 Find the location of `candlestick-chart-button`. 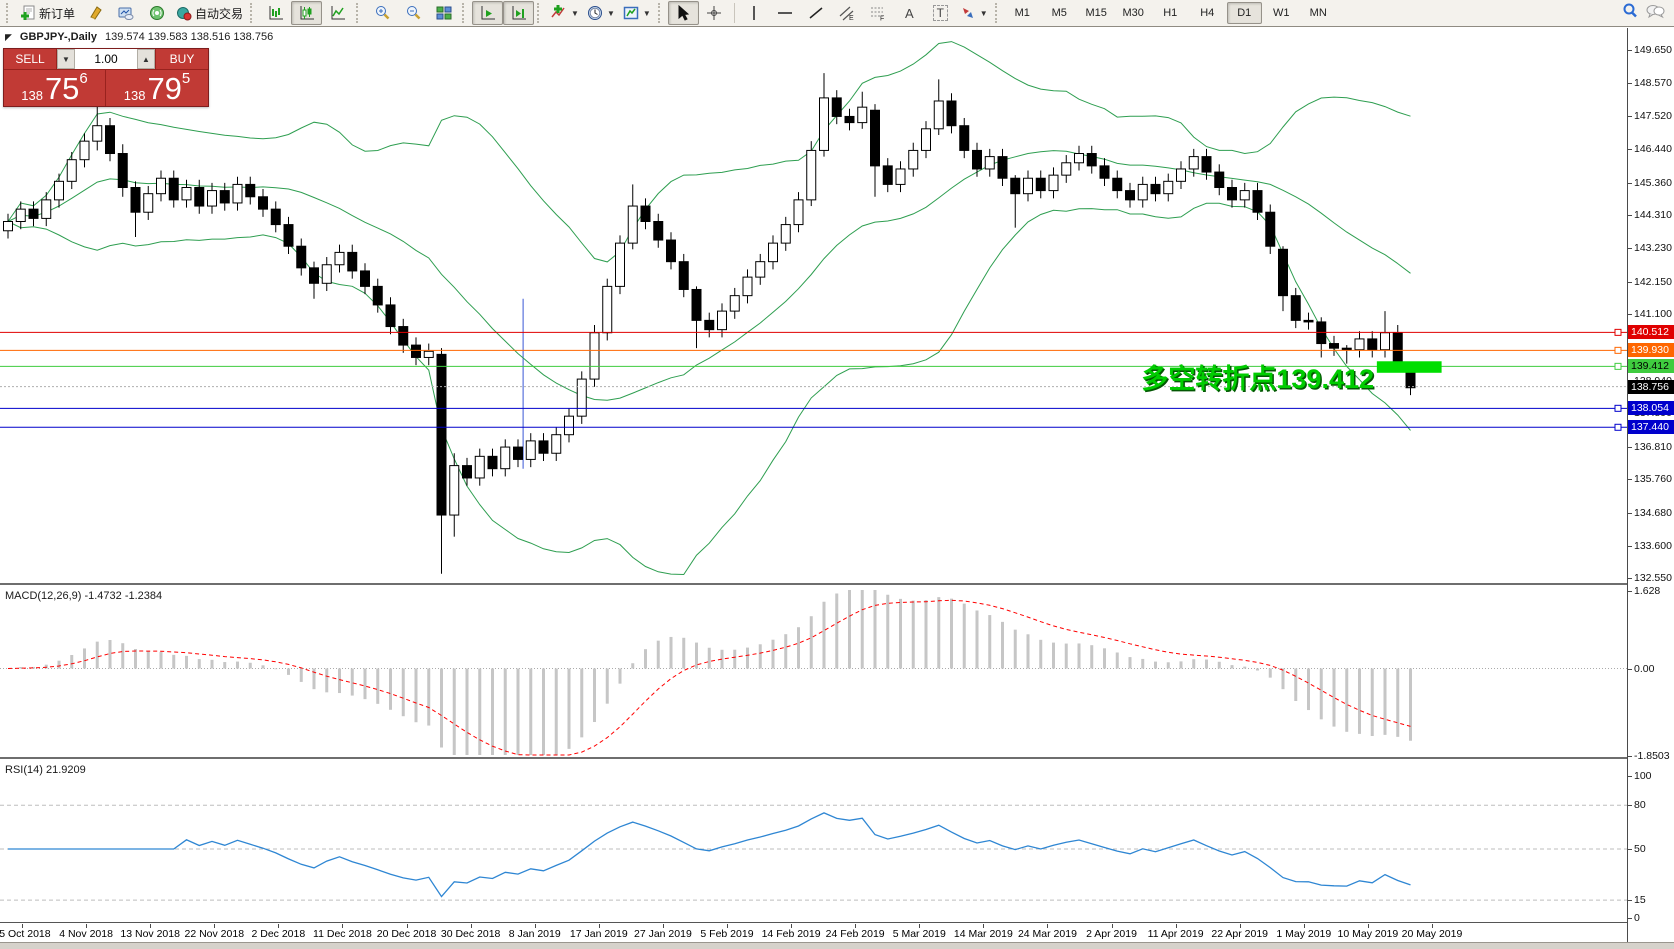

candlestick-chart-button is located at coordinates (307, 13).